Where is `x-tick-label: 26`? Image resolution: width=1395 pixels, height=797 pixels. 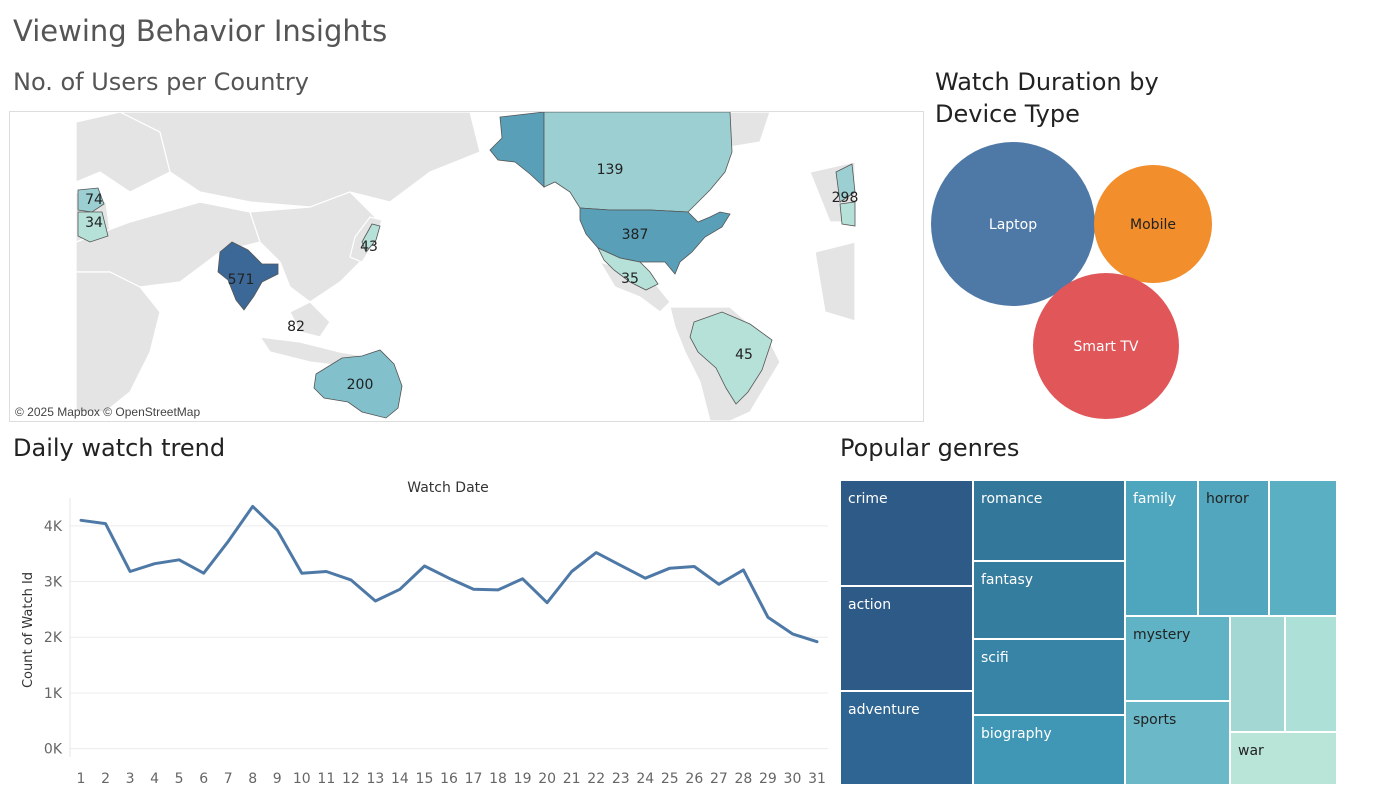
x-tick-label: 26 is located at coordinates (694, 779).